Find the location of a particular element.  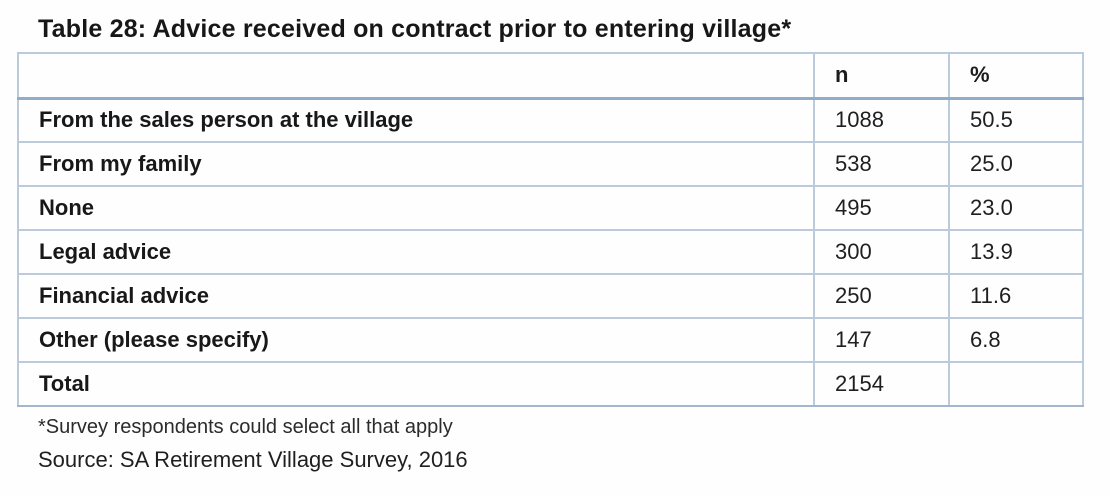

row-n: 250 is located at coordinates (881, 296).